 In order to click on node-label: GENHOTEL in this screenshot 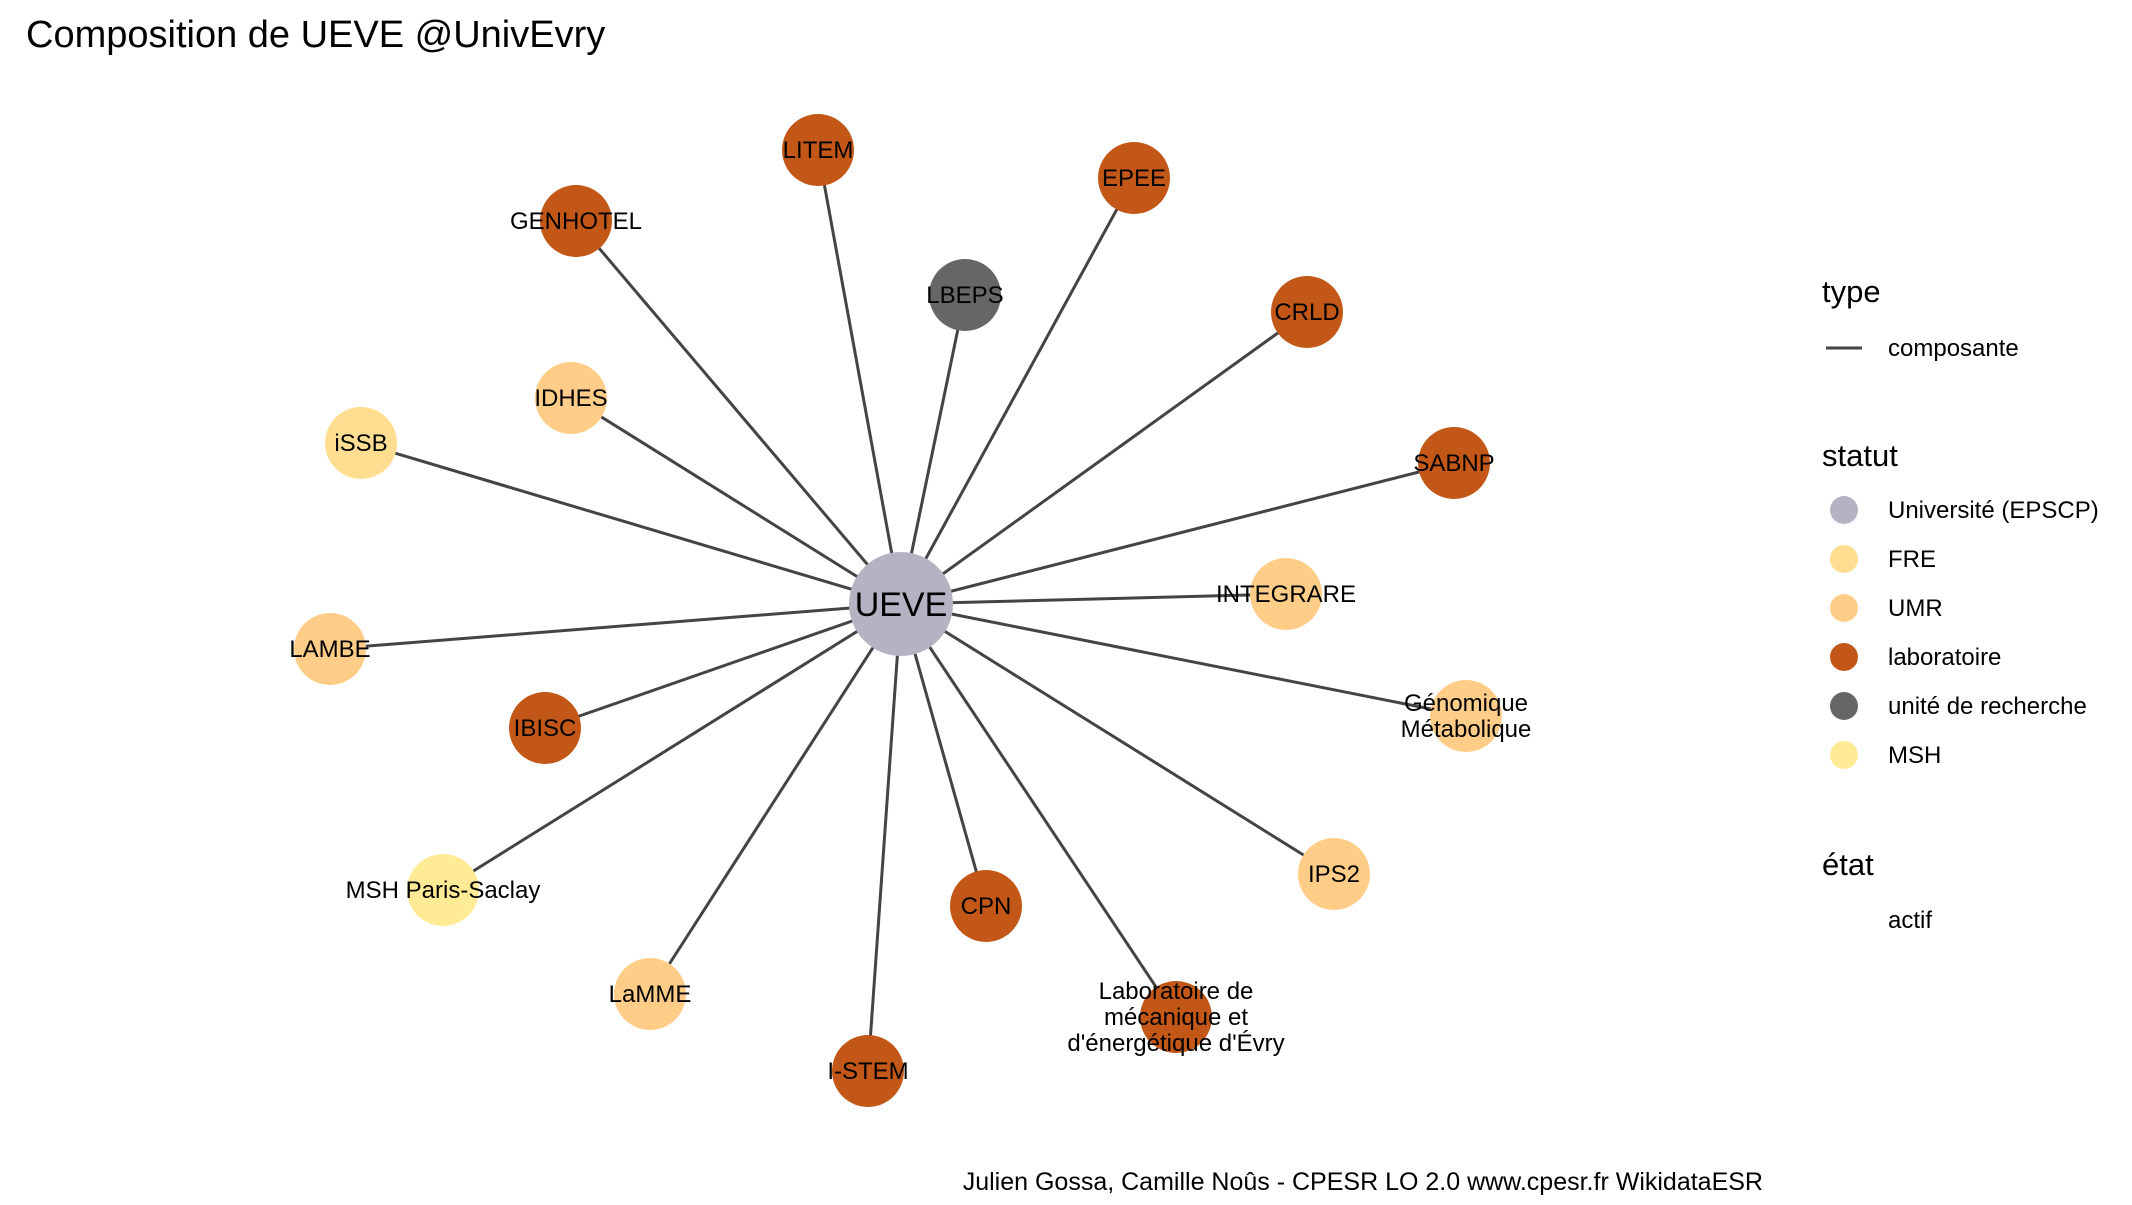, I will do `click(576, 221)`.